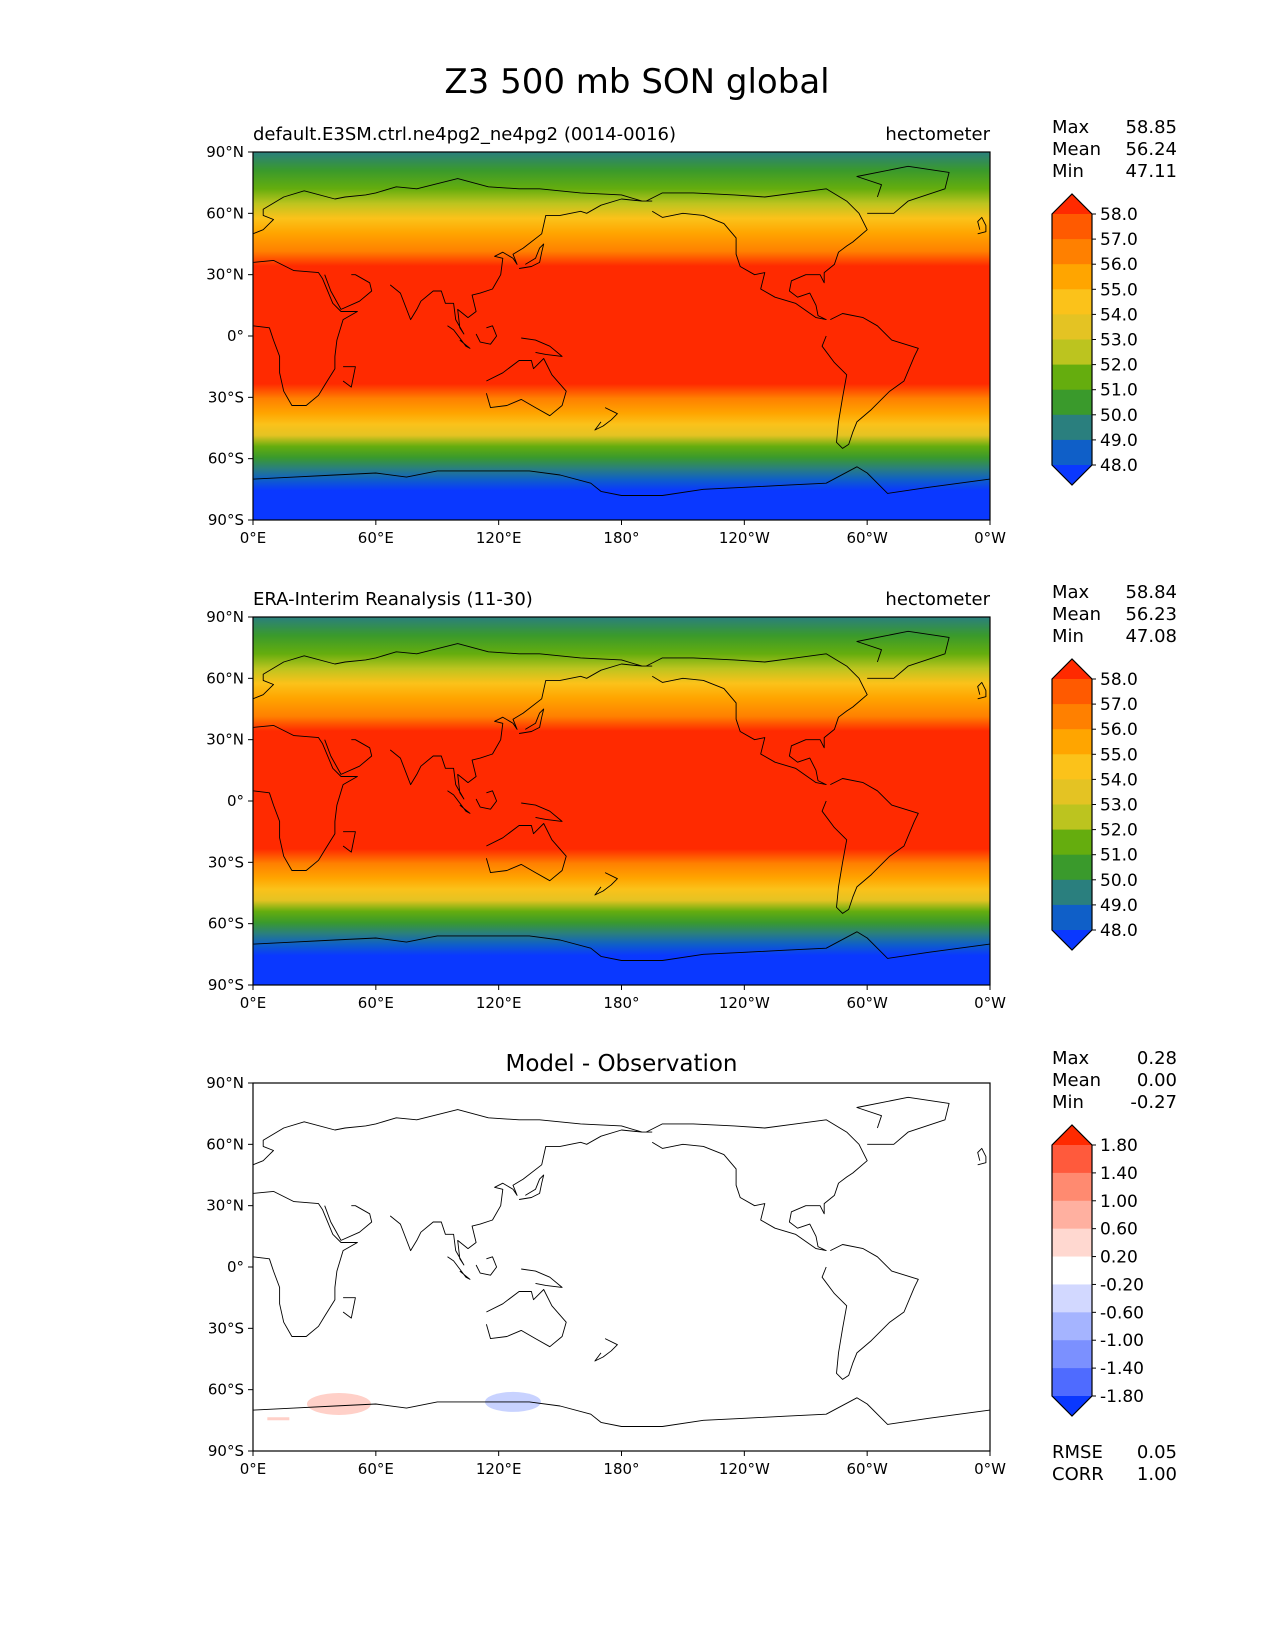 The height and width of the screenshot is (1650, 1275). Describe the element at coordinates (1122, 1313) in the screenshot. I see `colorbar-label: -0.60` at that location.